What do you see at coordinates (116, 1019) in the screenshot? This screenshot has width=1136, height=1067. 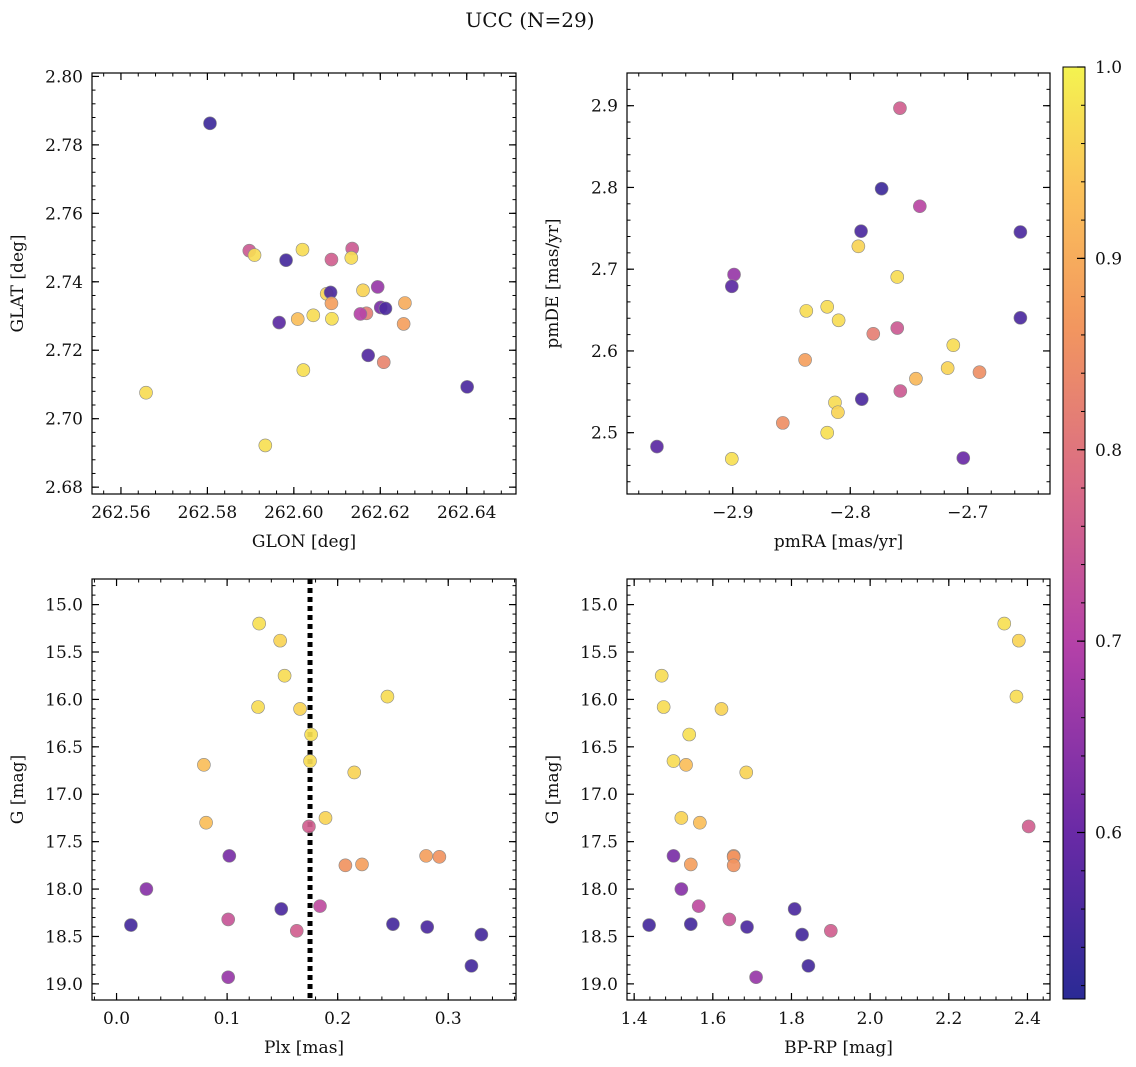 I see `x-tick-label: 0.0` at bounding box center [116, 1019].